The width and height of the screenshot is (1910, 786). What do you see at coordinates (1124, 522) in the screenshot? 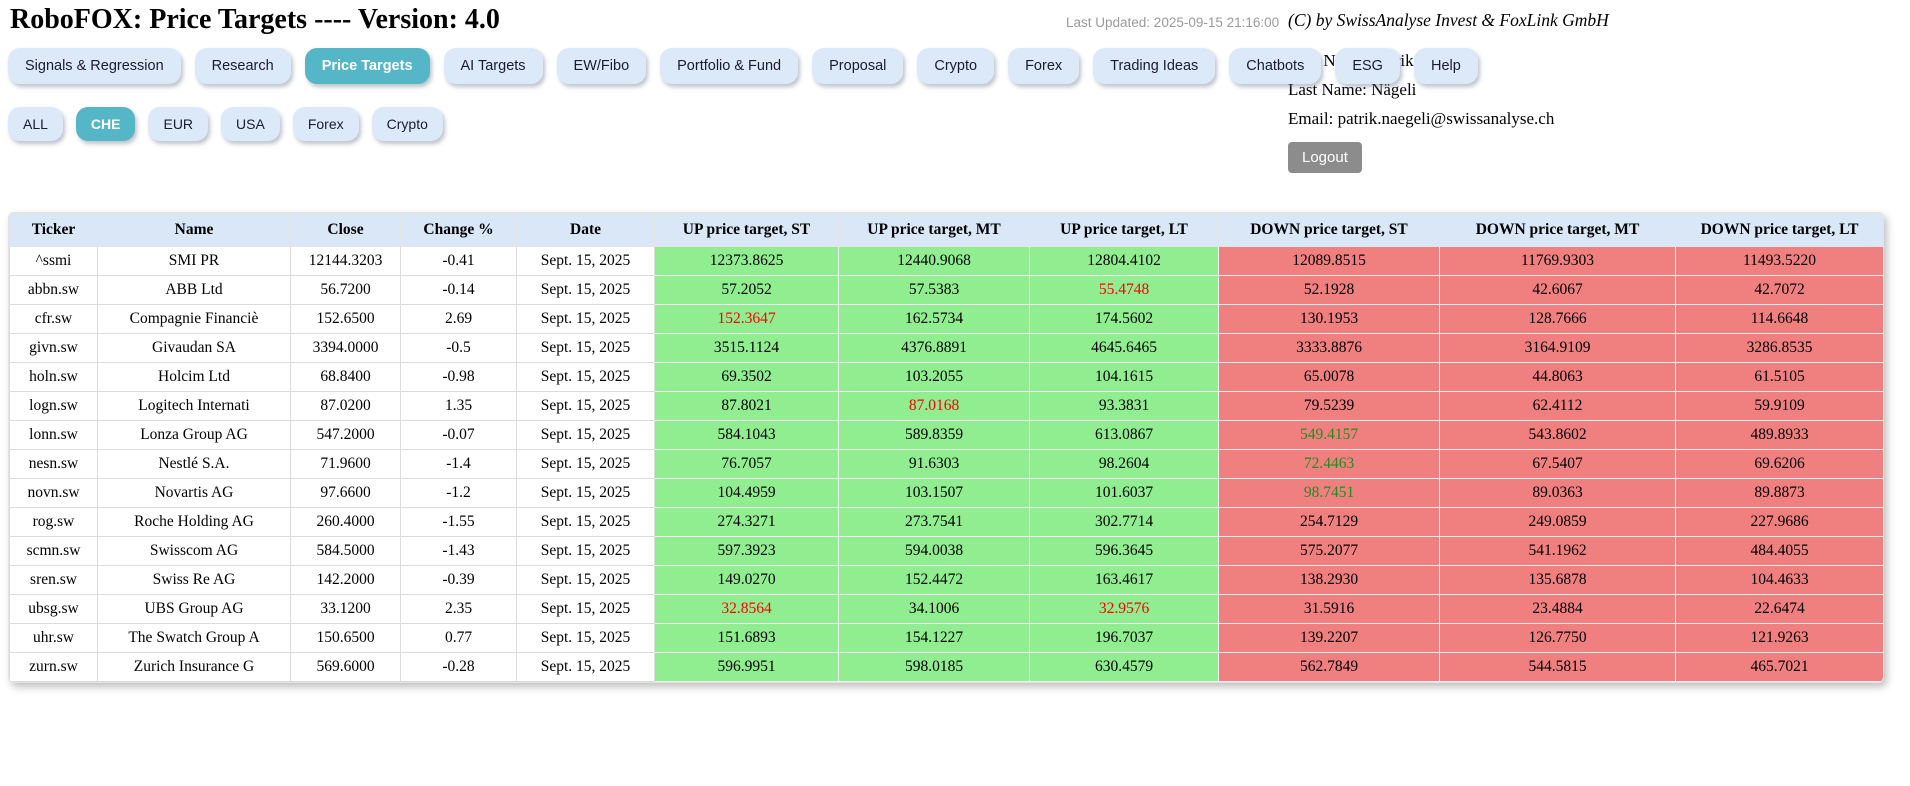
I see `cell-up-target-lt: 302.7714` at bounding box center [1124, 522].